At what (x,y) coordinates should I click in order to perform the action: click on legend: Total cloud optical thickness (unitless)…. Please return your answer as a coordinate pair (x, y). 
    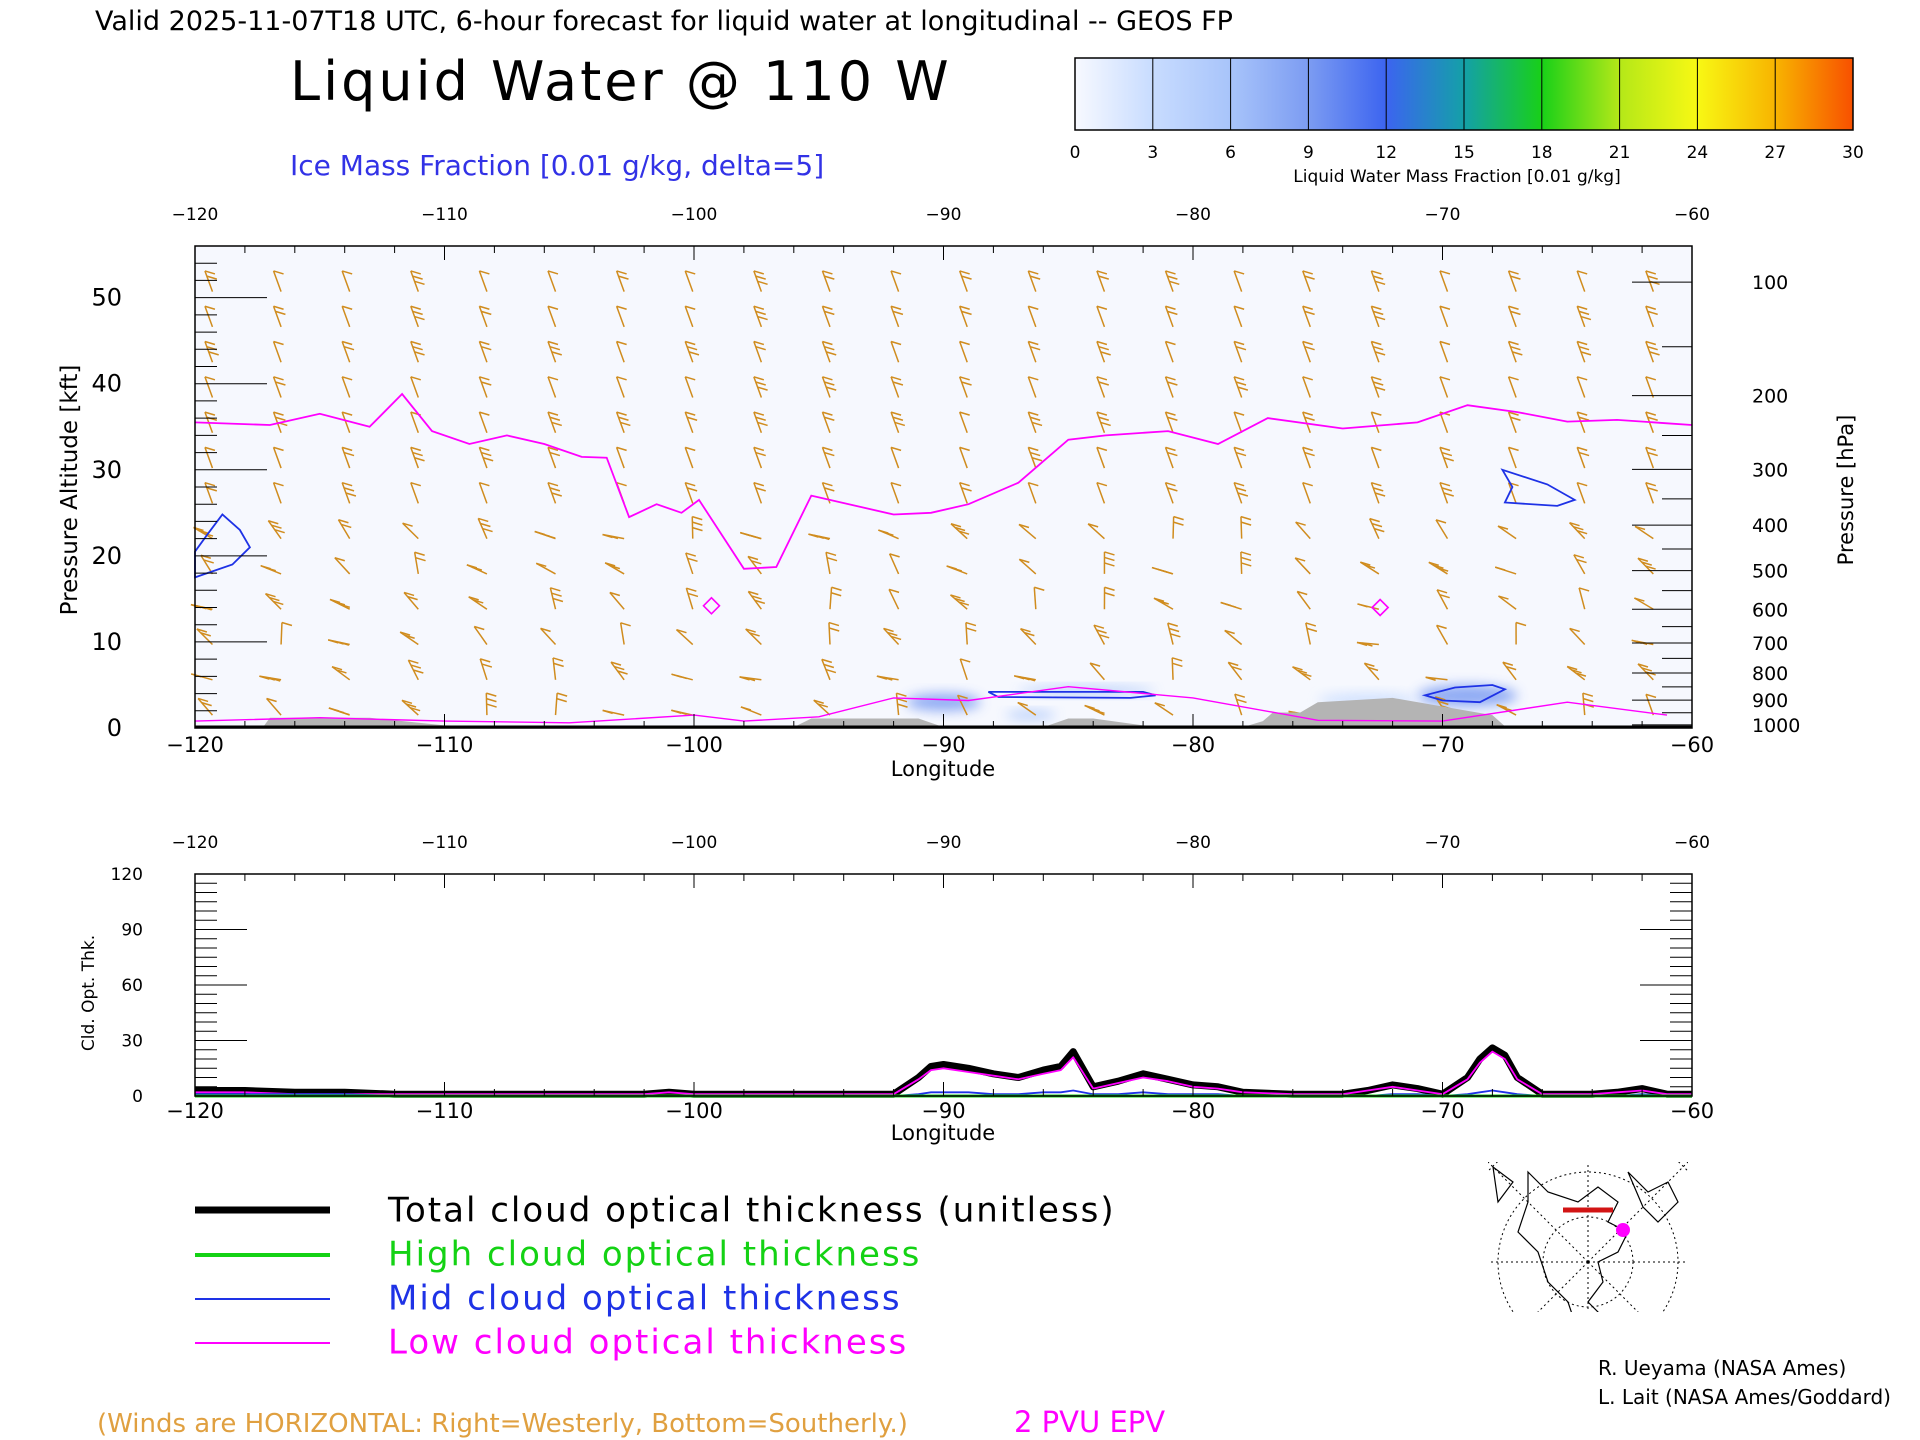
    Looking at the image, I should click on (654, 1277).